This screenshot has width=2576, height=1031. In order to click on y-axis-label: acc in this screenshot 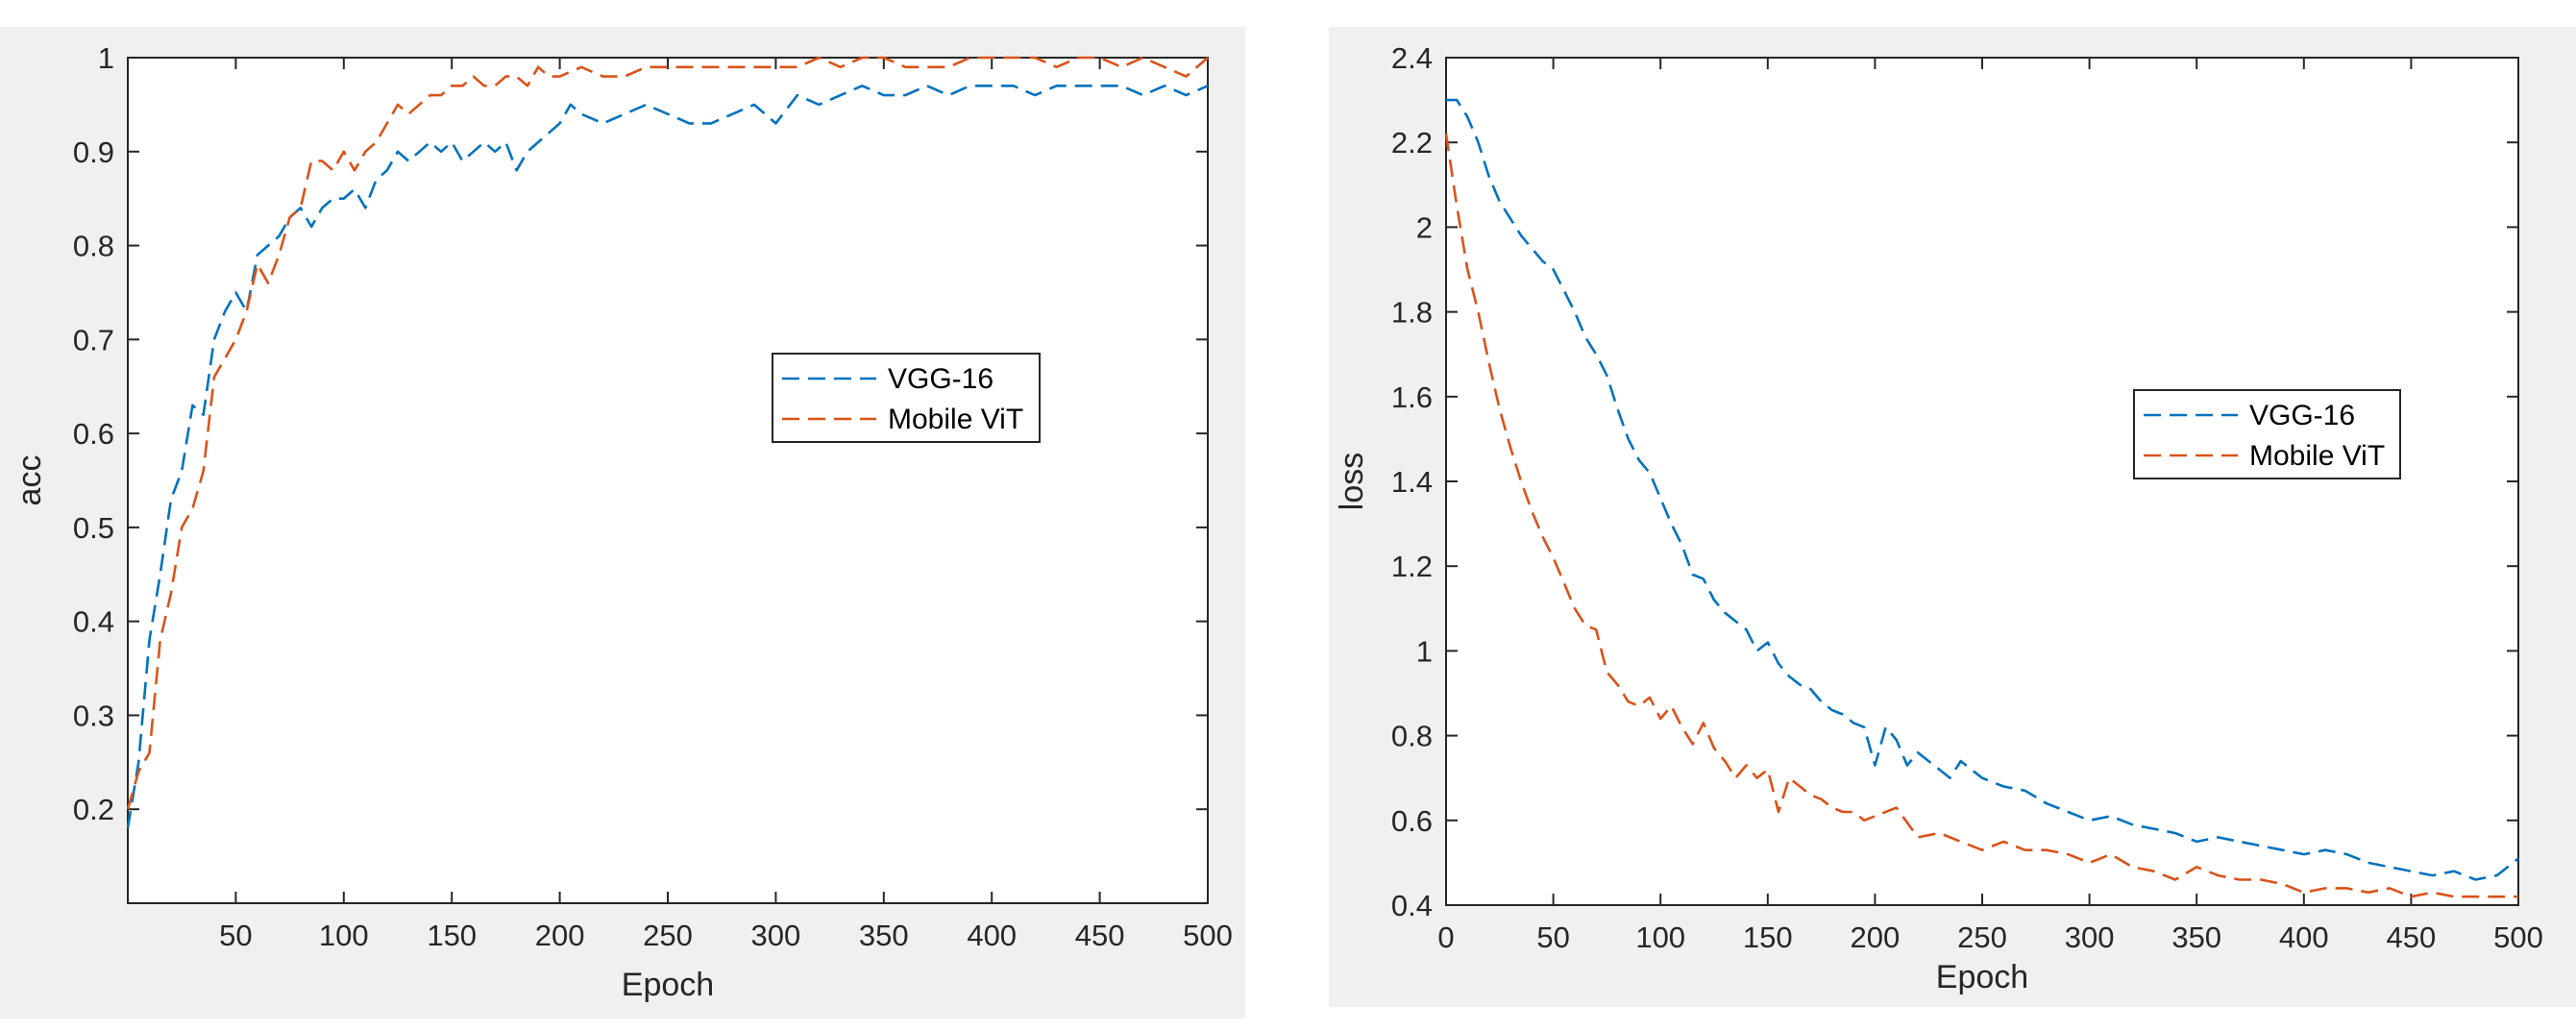, I will do `click(30, 480)`.